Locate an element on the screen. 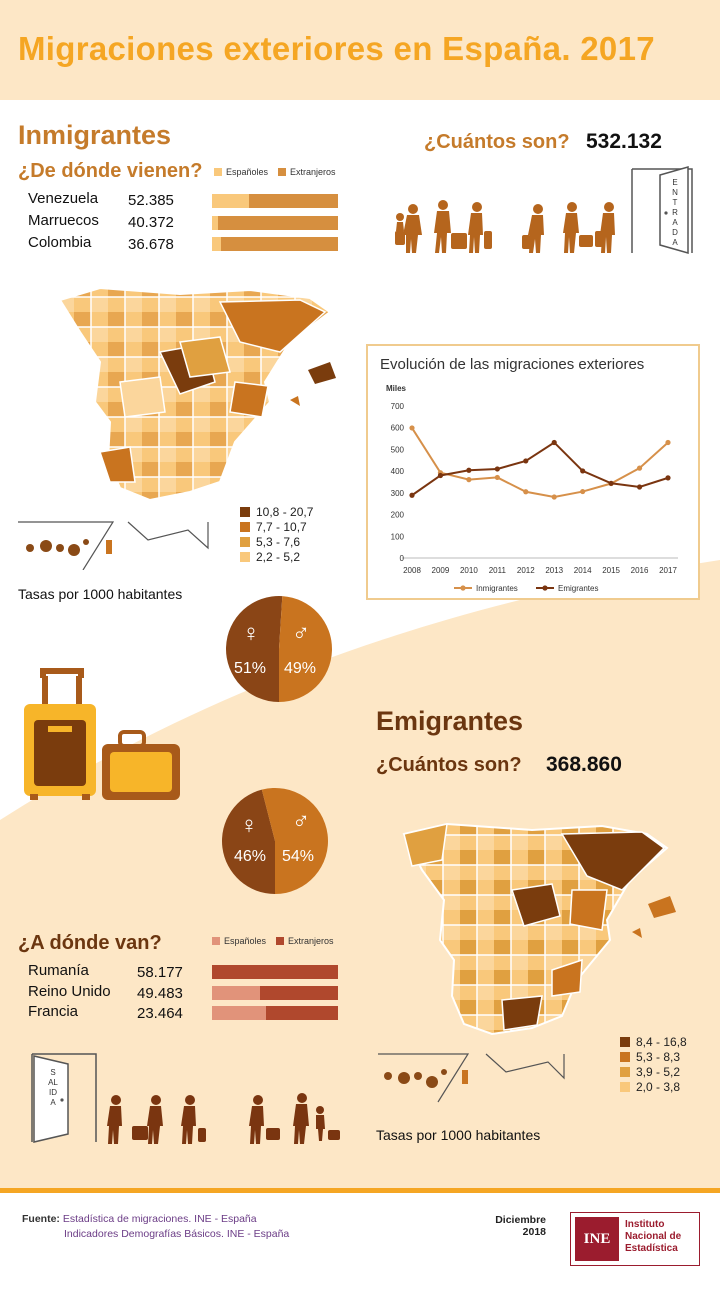  y-tick-label: 100 is located at coordinates (398, 536).